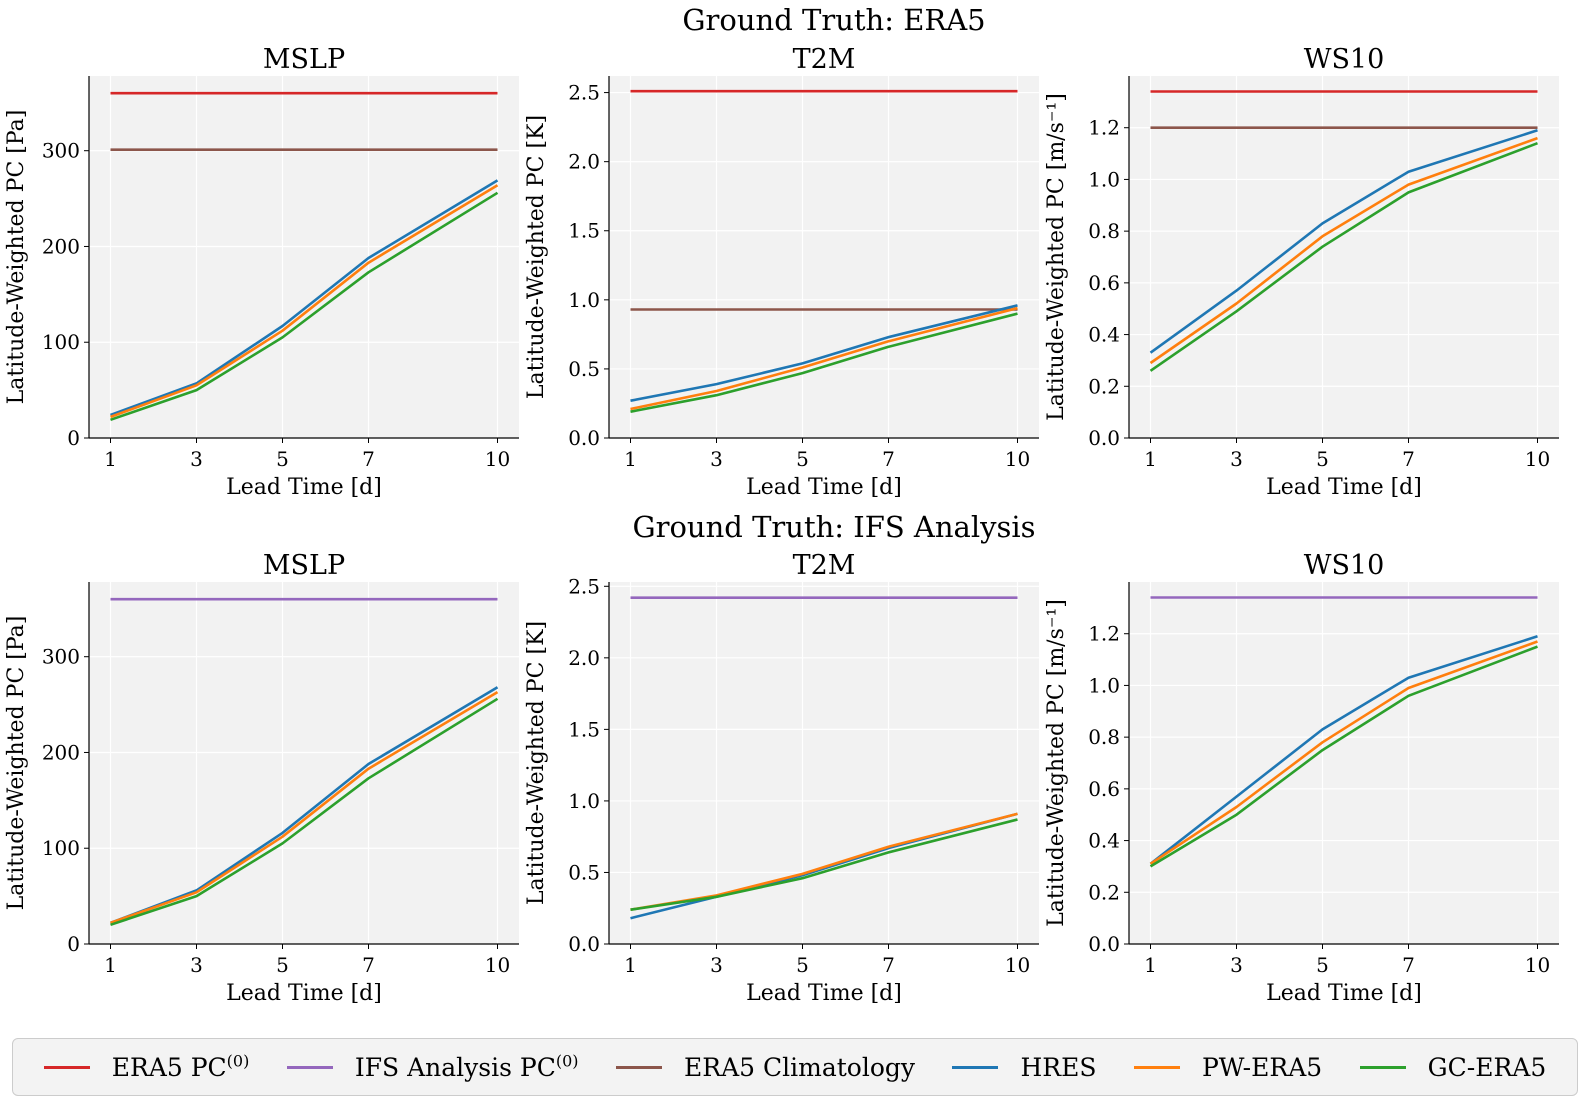  Describe the element at coordinates (304, 59) in the screenshot. I see `chart-title: MSLP` at that location.